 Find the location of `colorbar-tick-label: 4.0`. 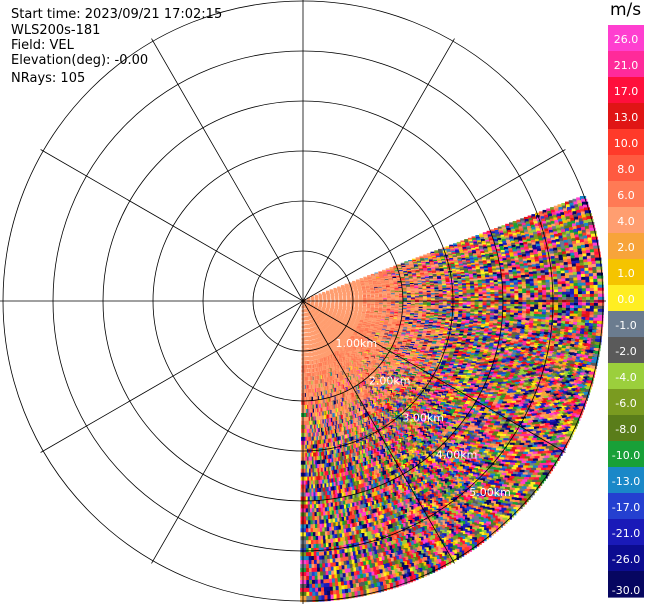

colorbar-tick-label: 4.0 is located at coordinates (626, 221).